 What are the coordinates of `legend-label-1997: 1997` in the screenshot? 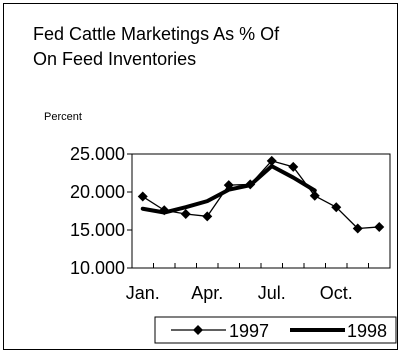 It's located at (249, 331).